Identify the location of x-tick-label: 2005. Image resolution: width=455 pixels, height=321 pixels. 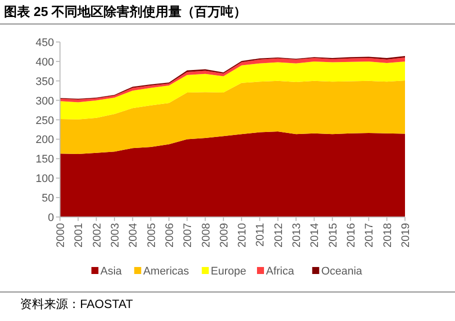
(152, 235).